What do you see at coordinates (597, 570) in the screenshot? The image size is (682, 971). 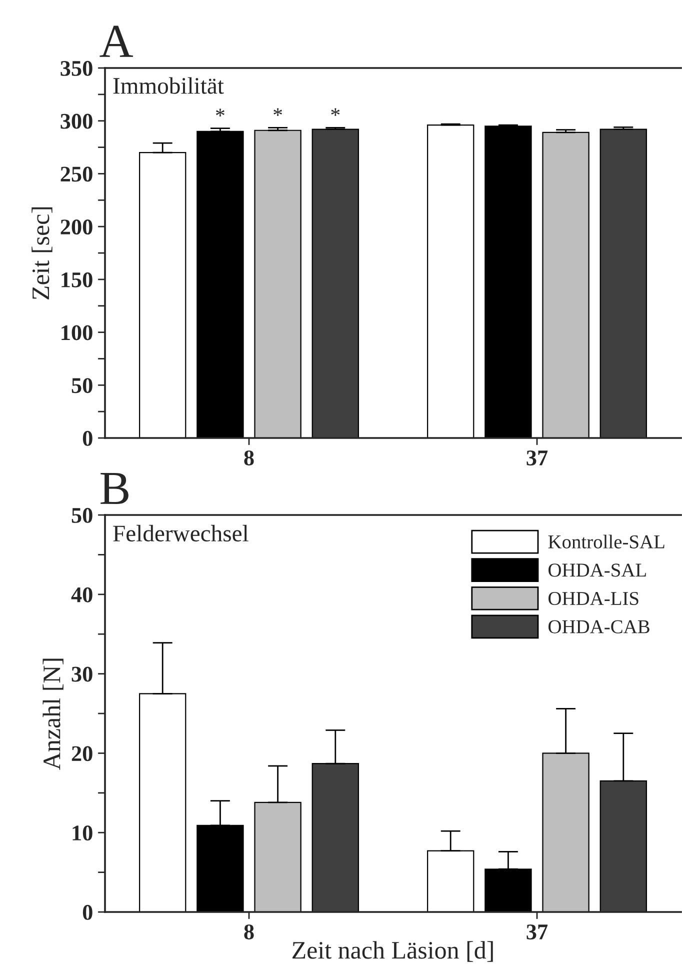 I see `legend-label: OHDA-SAL` at bounding box center [597, 570].